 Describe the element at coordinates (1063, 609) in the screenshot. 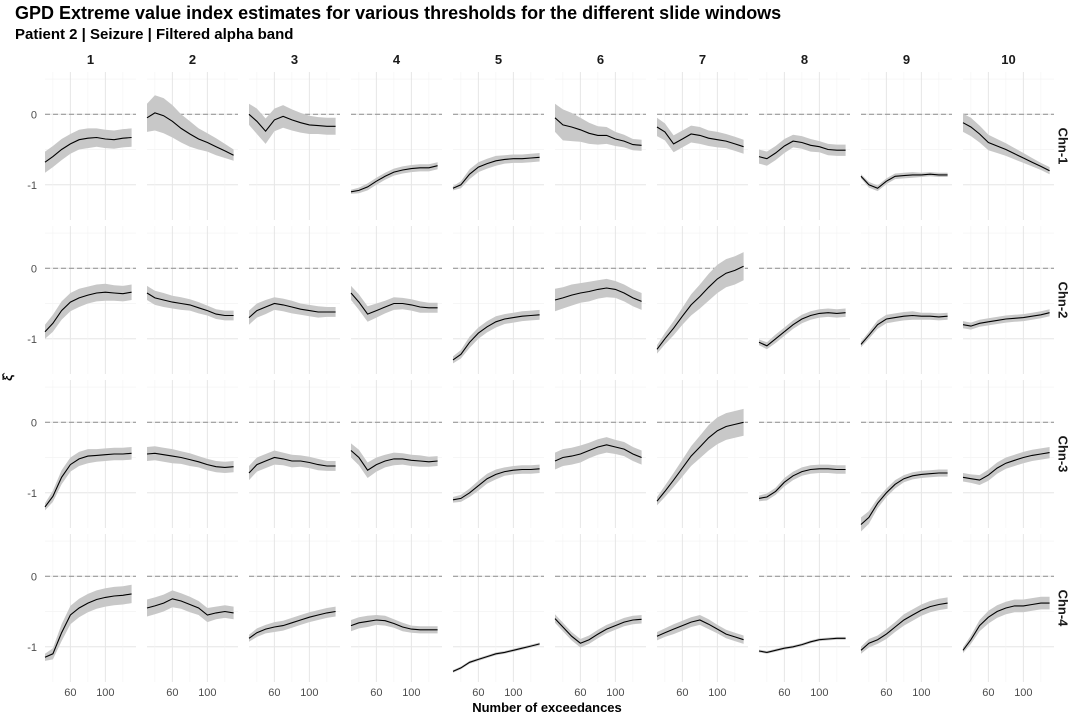

I see `row-strip-label: Chn-4` at that location.